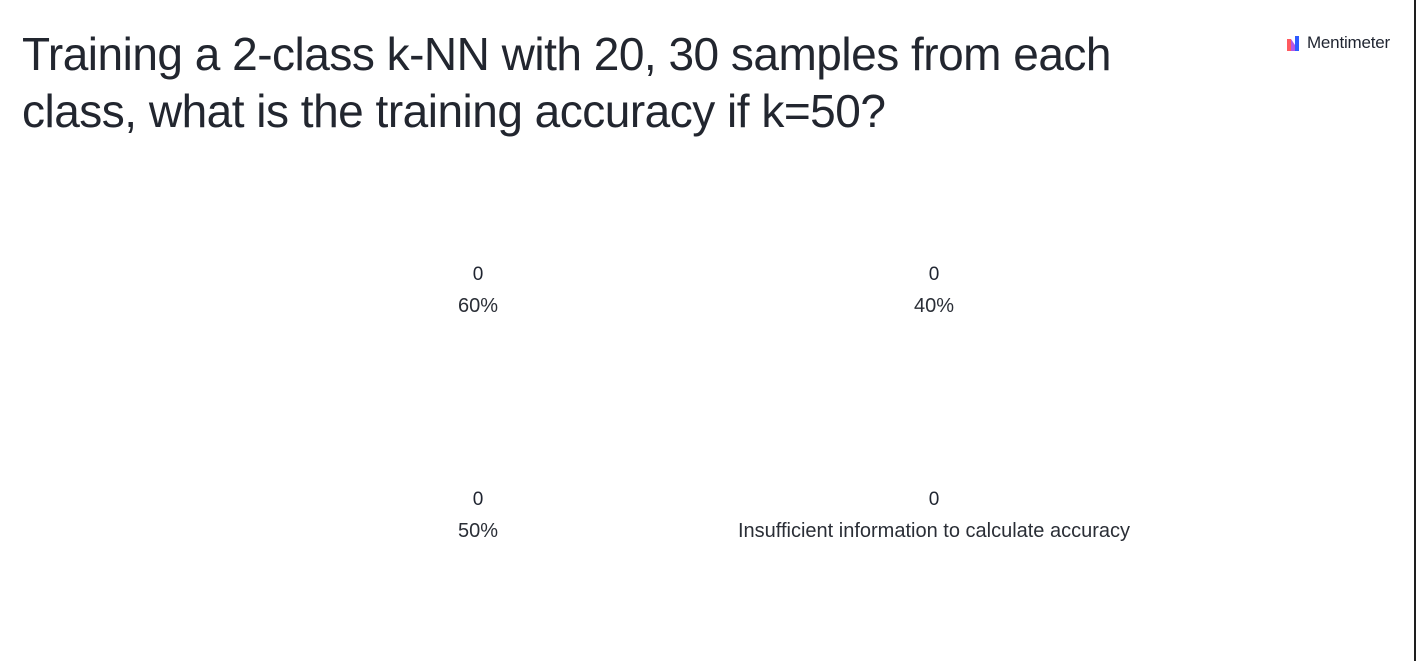  Describe the element at coordinates (478, 374) in the screenshot. I see `option-result: 0 60%` at that location.